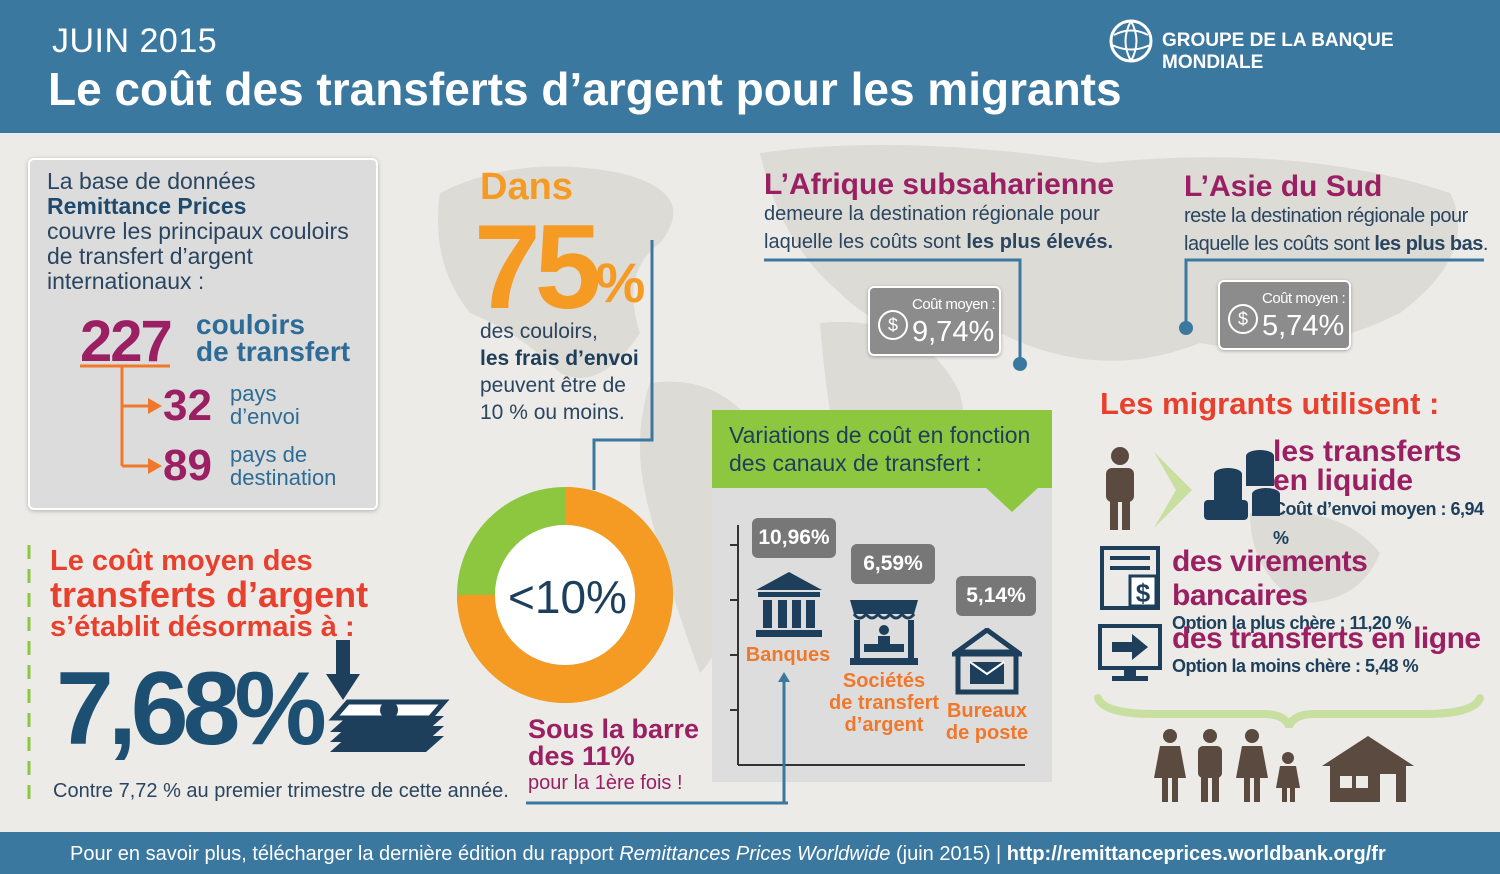  Describe the element at coordinates (181, 561) in the screenshot. I see `average-cost-line-1: Le coût moyen des` at that location.